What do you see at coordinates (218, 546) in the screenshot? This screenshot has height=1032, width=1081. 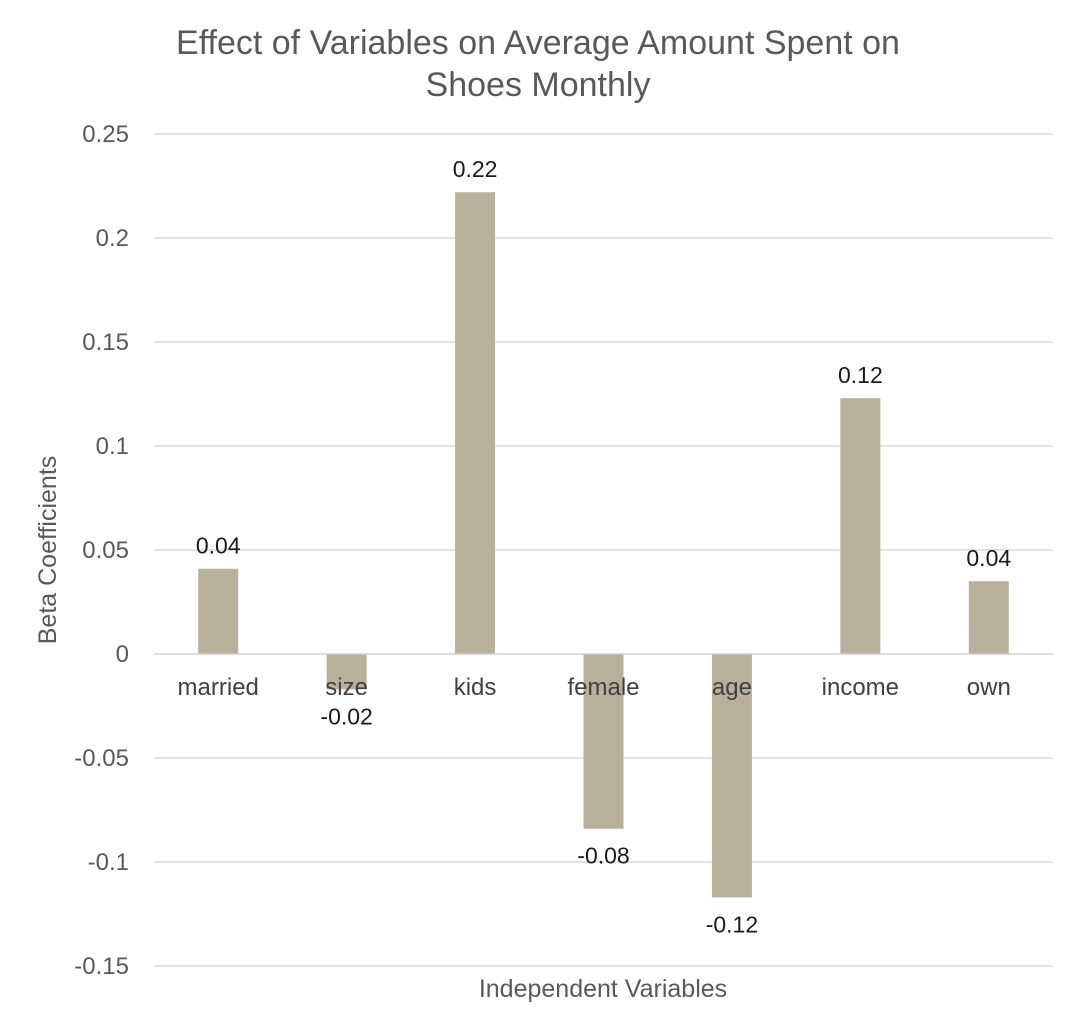 I see `data-label-married: 0.04` at bounding box center [218, 546].